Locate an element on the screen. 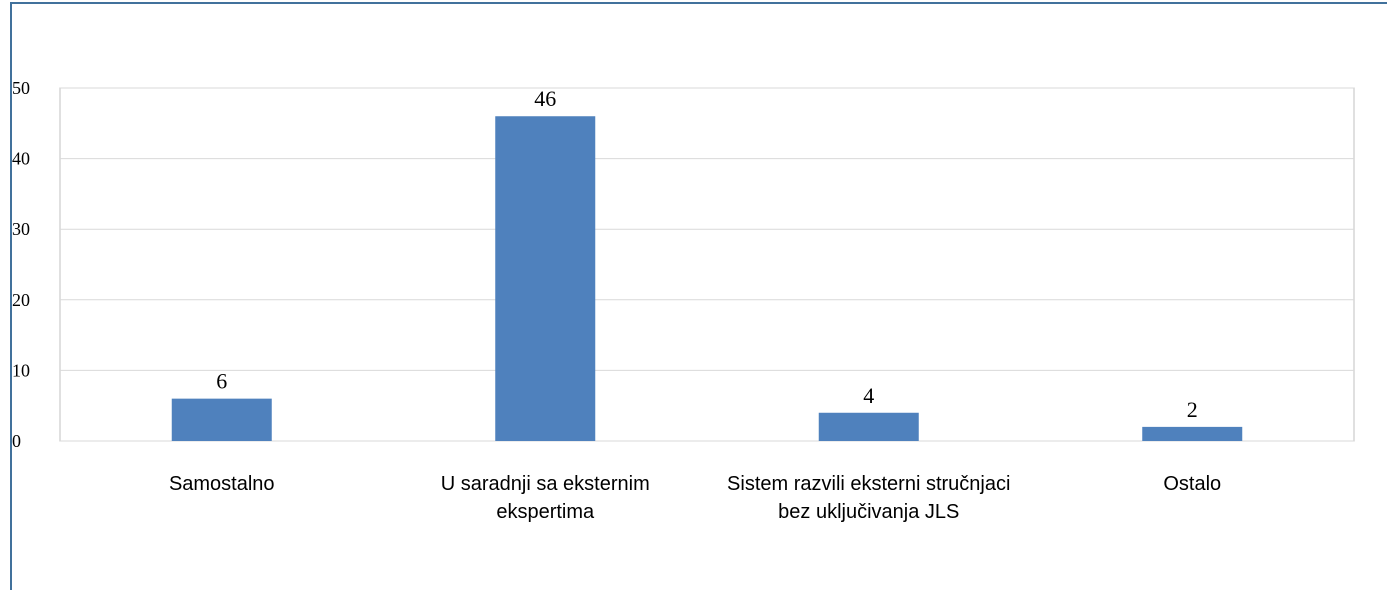 This screenshot has height=590, width=1387. y-tick-label: 20 is located at coordinates (21, 300).